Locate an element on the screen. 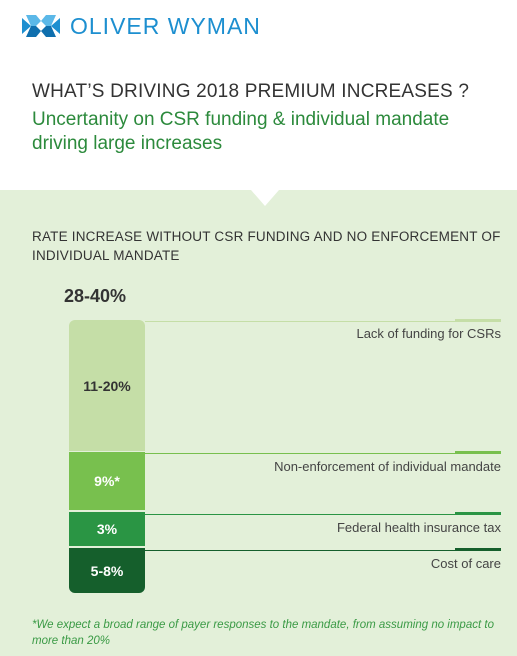 The height and width of the screenshot is (656, 517). legend-label-csr: Lack of funding for CSRs is located at coordinates (428, 333).